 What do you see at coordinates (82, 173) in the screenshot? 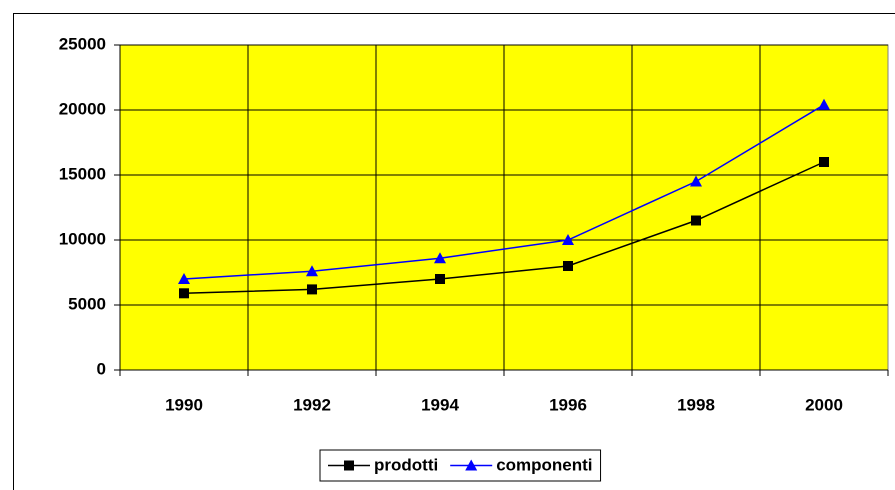
I see `y-tick-label: 15000` at bounding box center [82, 173].